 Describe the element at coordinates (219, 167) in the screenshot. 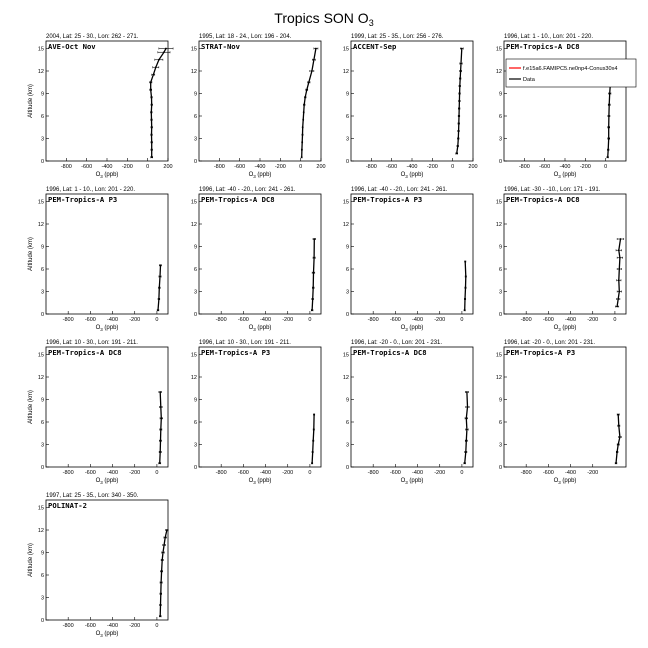

I see `x-tick-label: -800` at that location.